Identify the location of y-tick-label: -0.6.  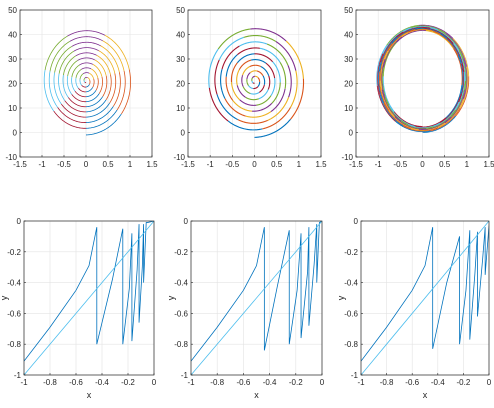
(351, 313).